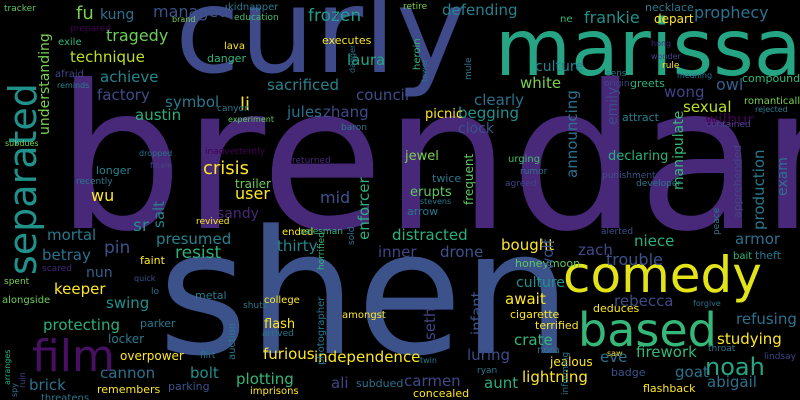 The image size is (800, 400). I want to click on word-arranges: arranges, so click(7, 367).